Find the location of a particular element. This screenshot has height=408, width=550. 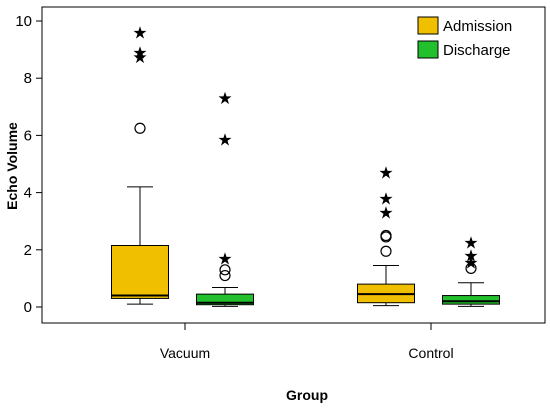

y-axis-title: Echo Volume is located at coordinates (12, 166).